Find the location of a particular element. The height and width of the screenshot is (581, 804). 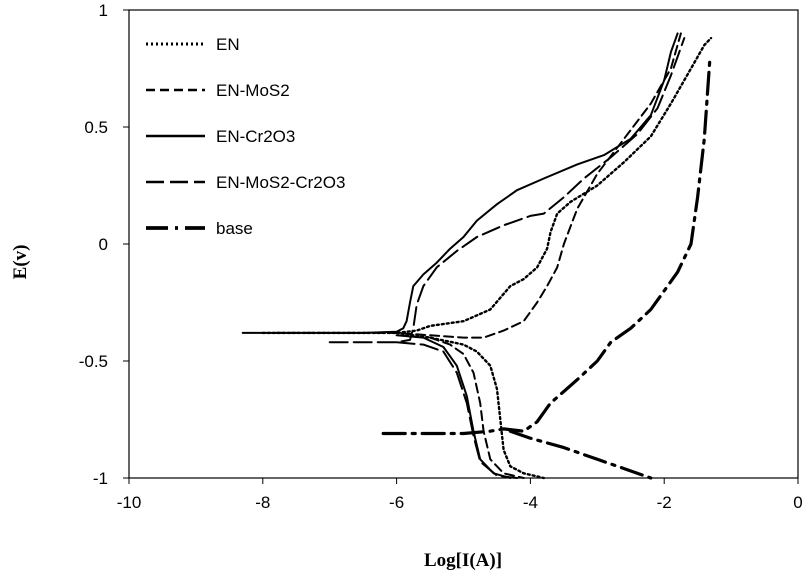

x-tick-label: 0 is located at coordinates (797, 502).